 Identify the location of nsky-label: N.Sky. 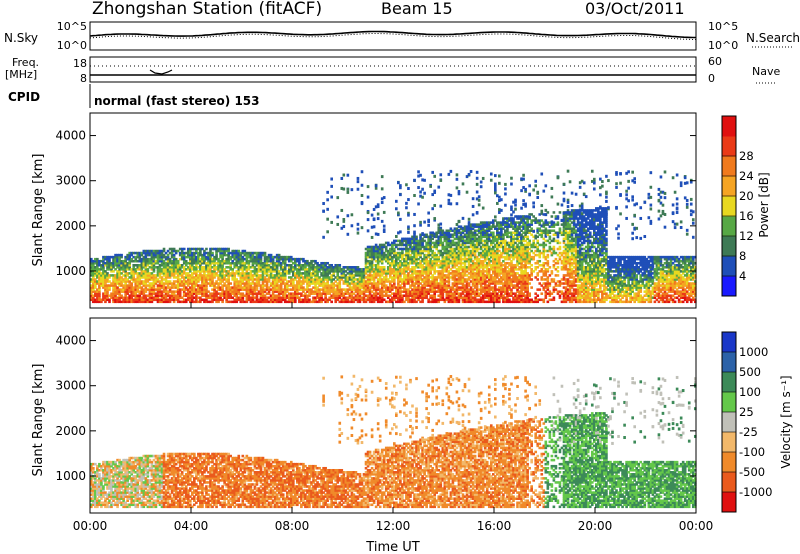
(21, 38).